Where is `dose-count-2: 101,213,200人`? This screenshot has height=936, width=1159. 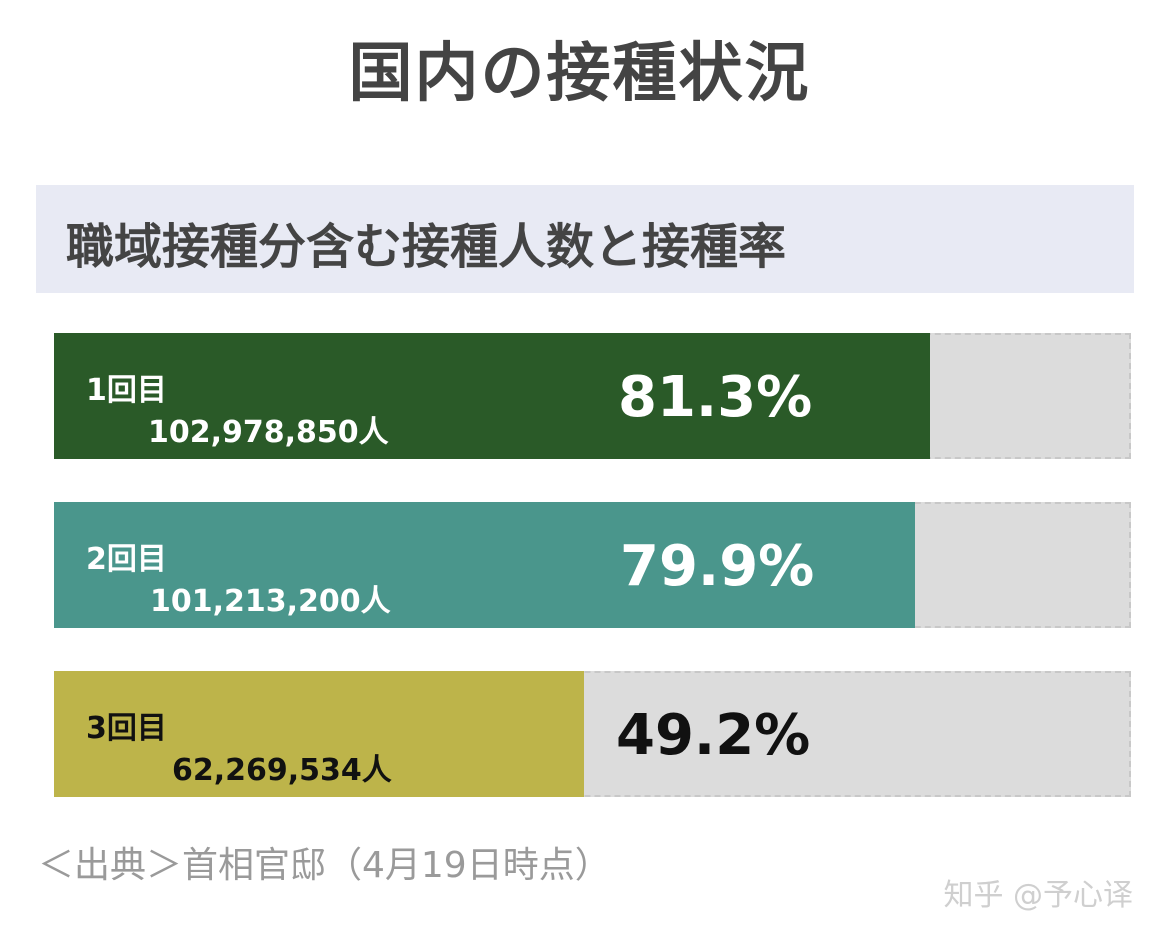
dose-count-2: 101,213,200人 is located at coordinates (270, 601).